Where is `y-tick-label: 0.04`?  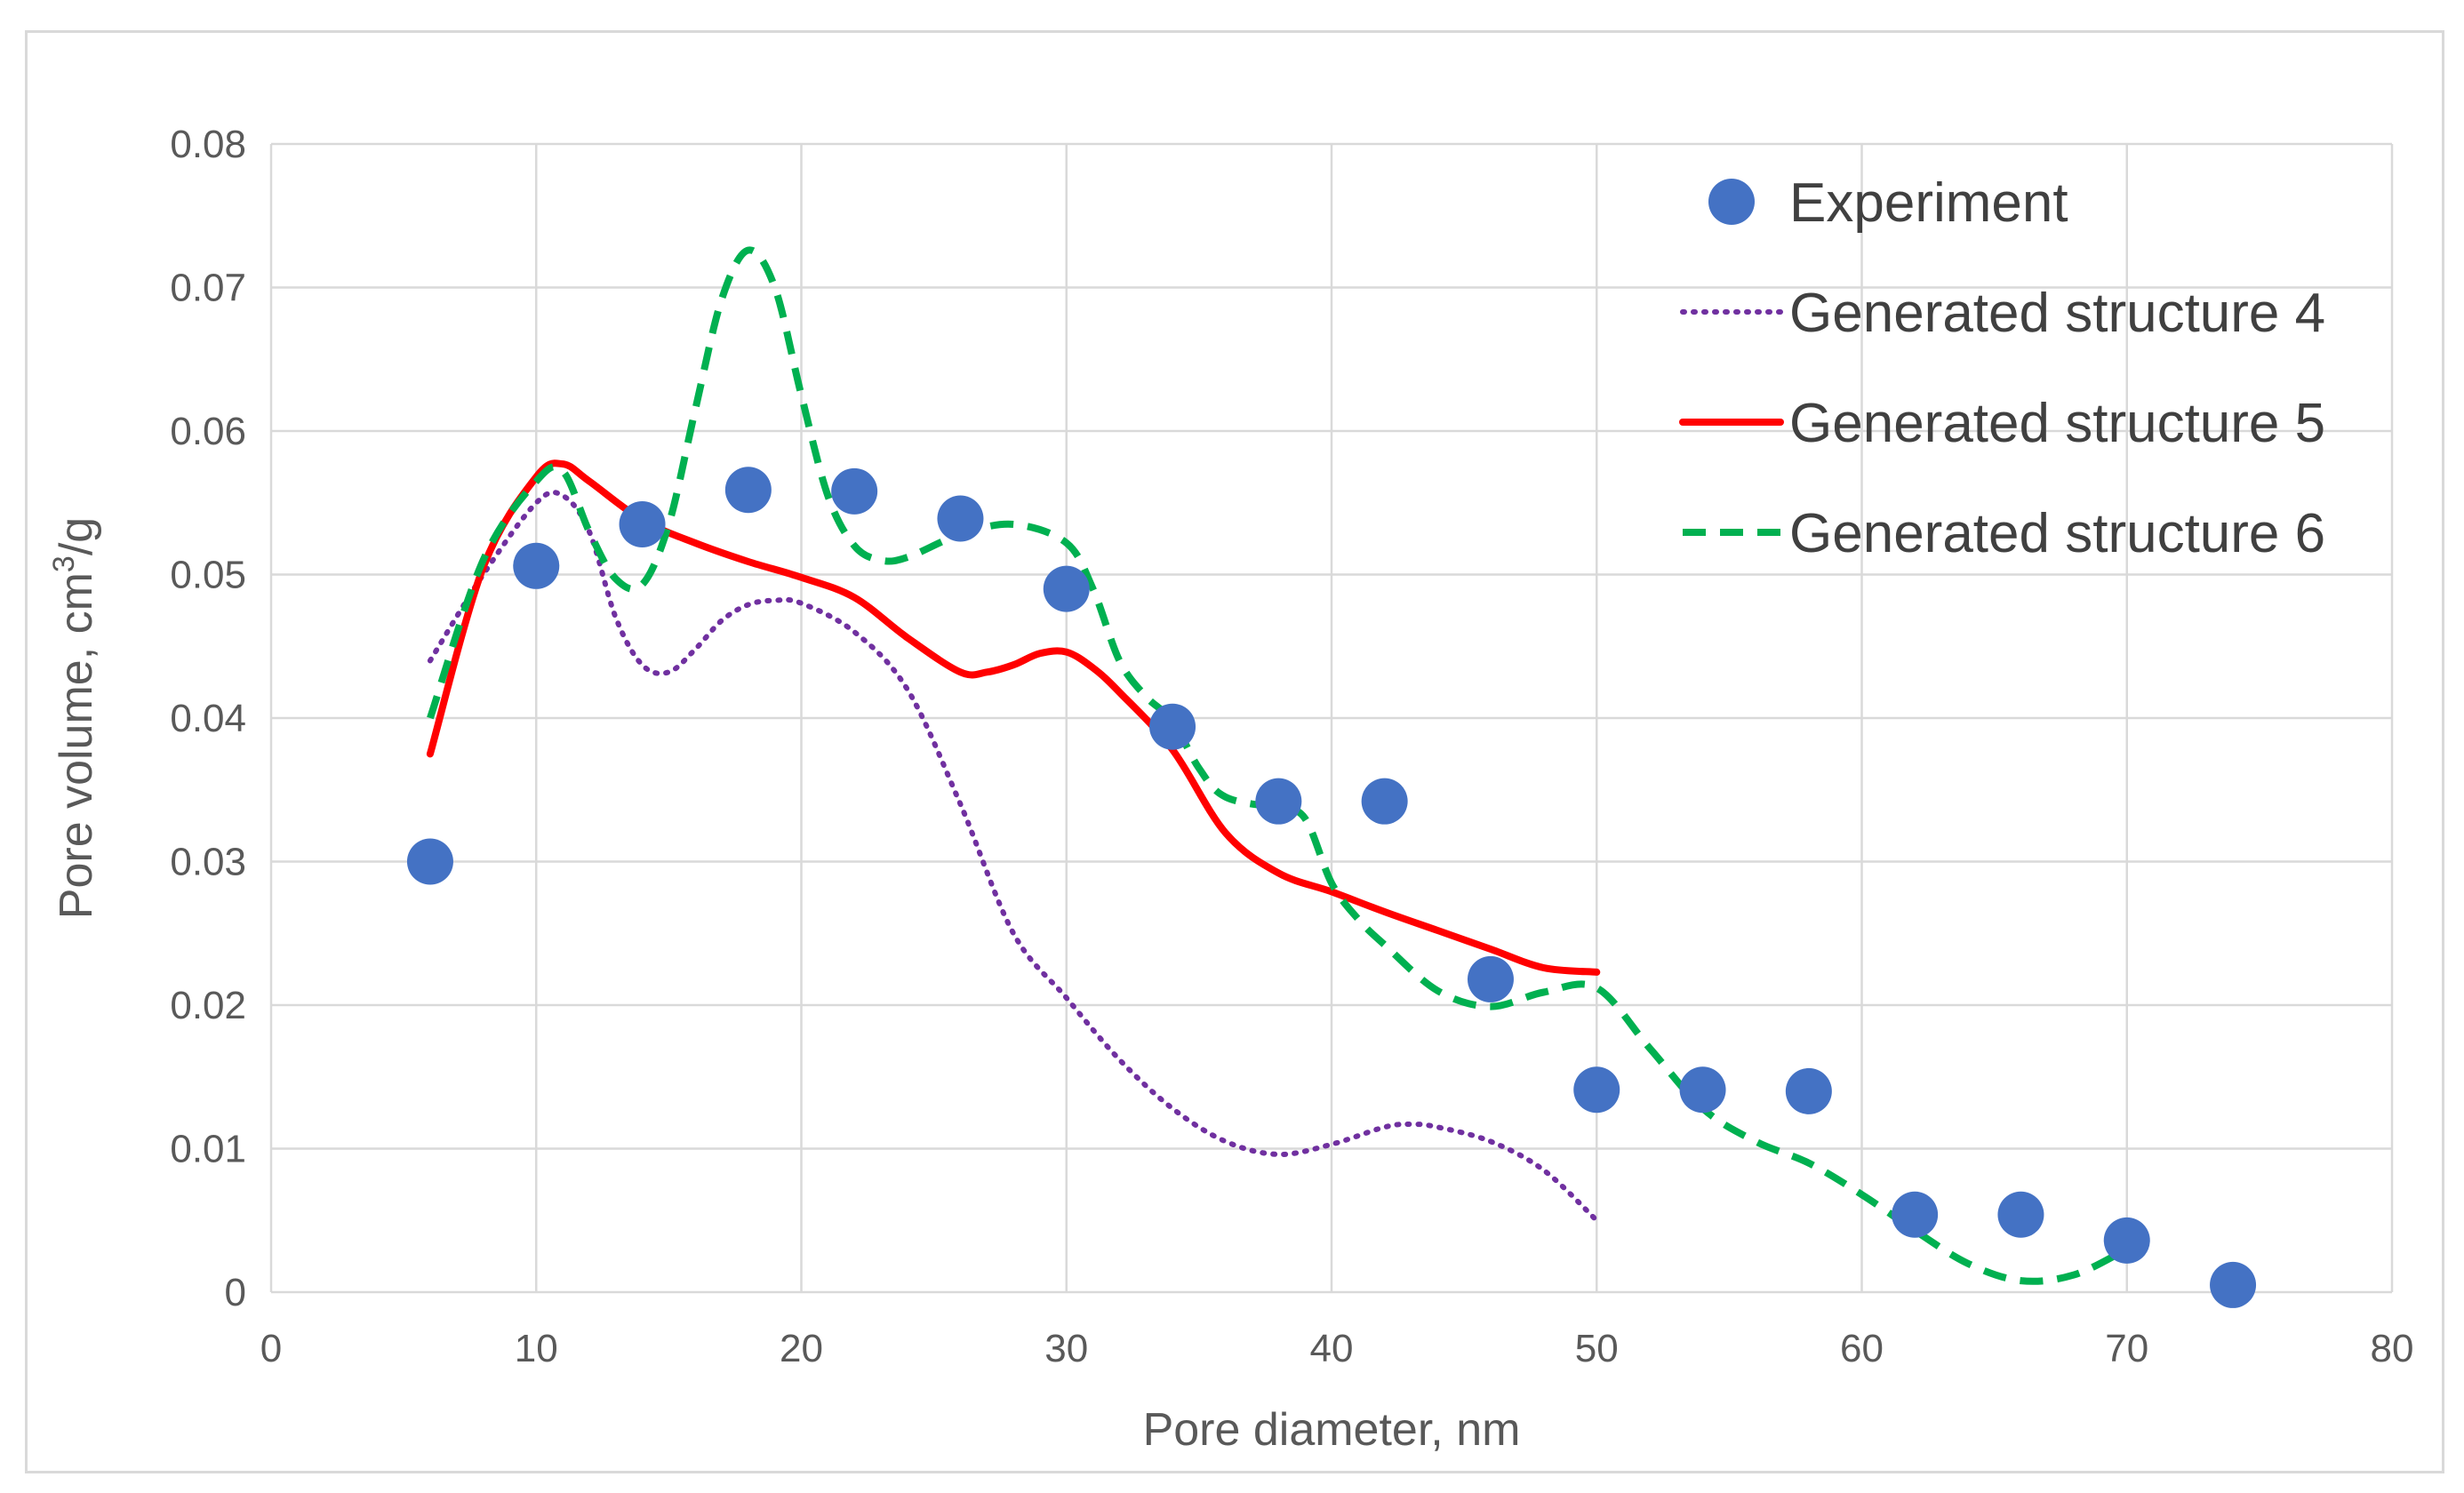
y-tick-label: 0.04 is located at coordinates (208, 718).